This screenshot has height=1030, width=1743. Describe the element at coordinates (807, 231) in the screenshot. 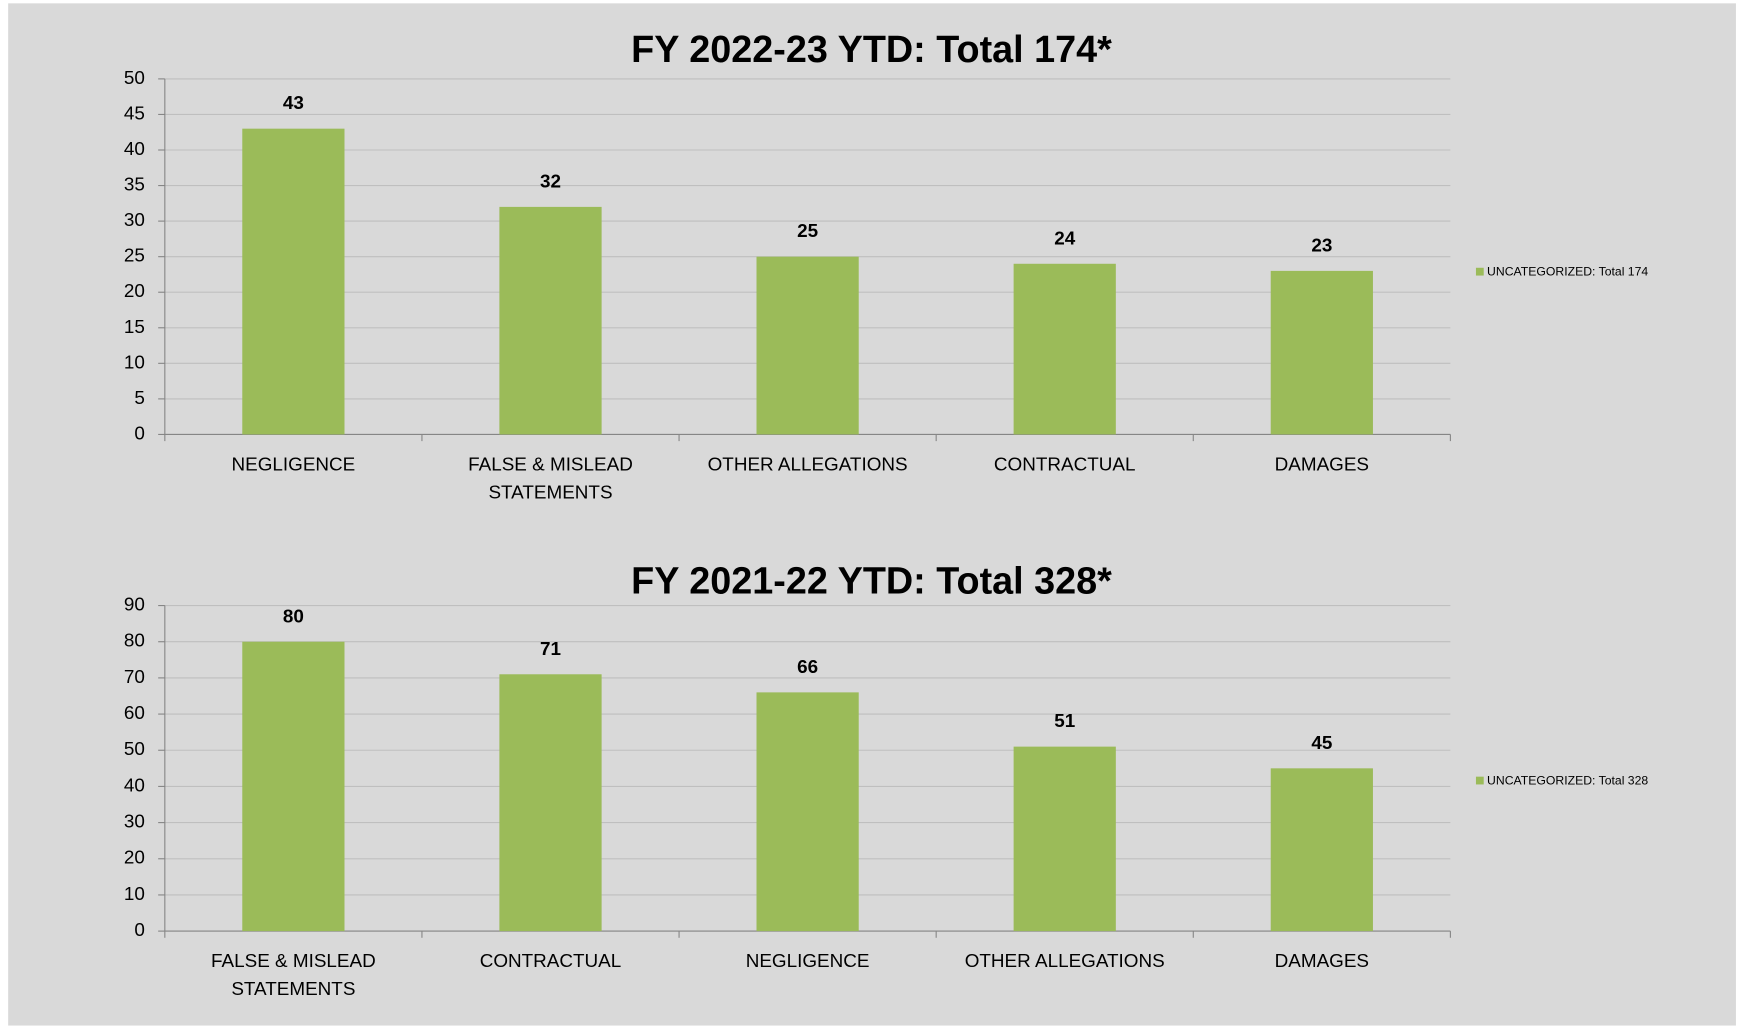

I see `data-label: 25` at that location.